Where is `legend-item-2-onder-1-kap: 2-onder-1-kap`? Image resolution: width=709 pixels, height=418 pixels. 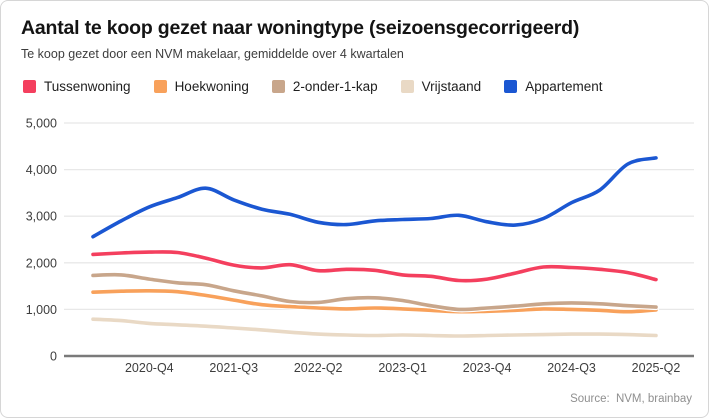 legend-item-2-onder-1-kap: 2-onder-1-kap is located at coordinates (324, 86).